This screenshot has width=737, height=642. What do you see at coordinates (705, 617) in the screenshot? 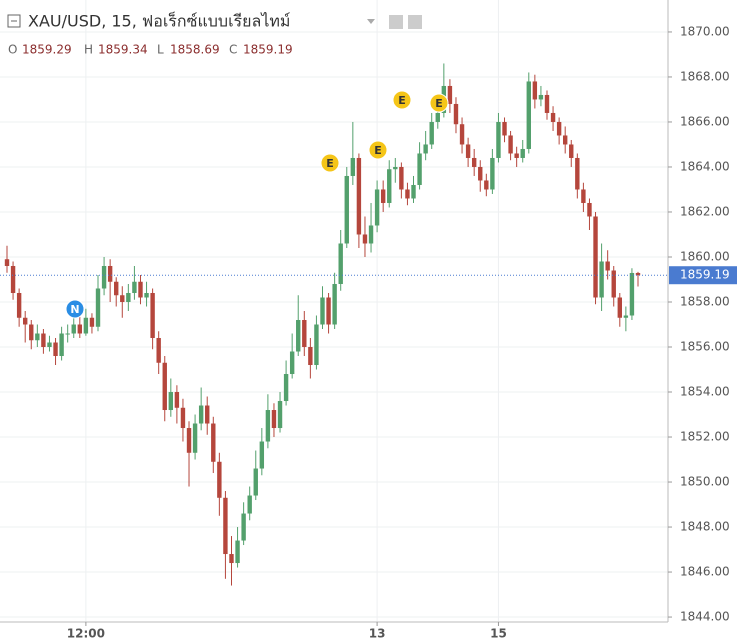
I see `y-tick-label: 1844.00` at bounding box center [705, 617].